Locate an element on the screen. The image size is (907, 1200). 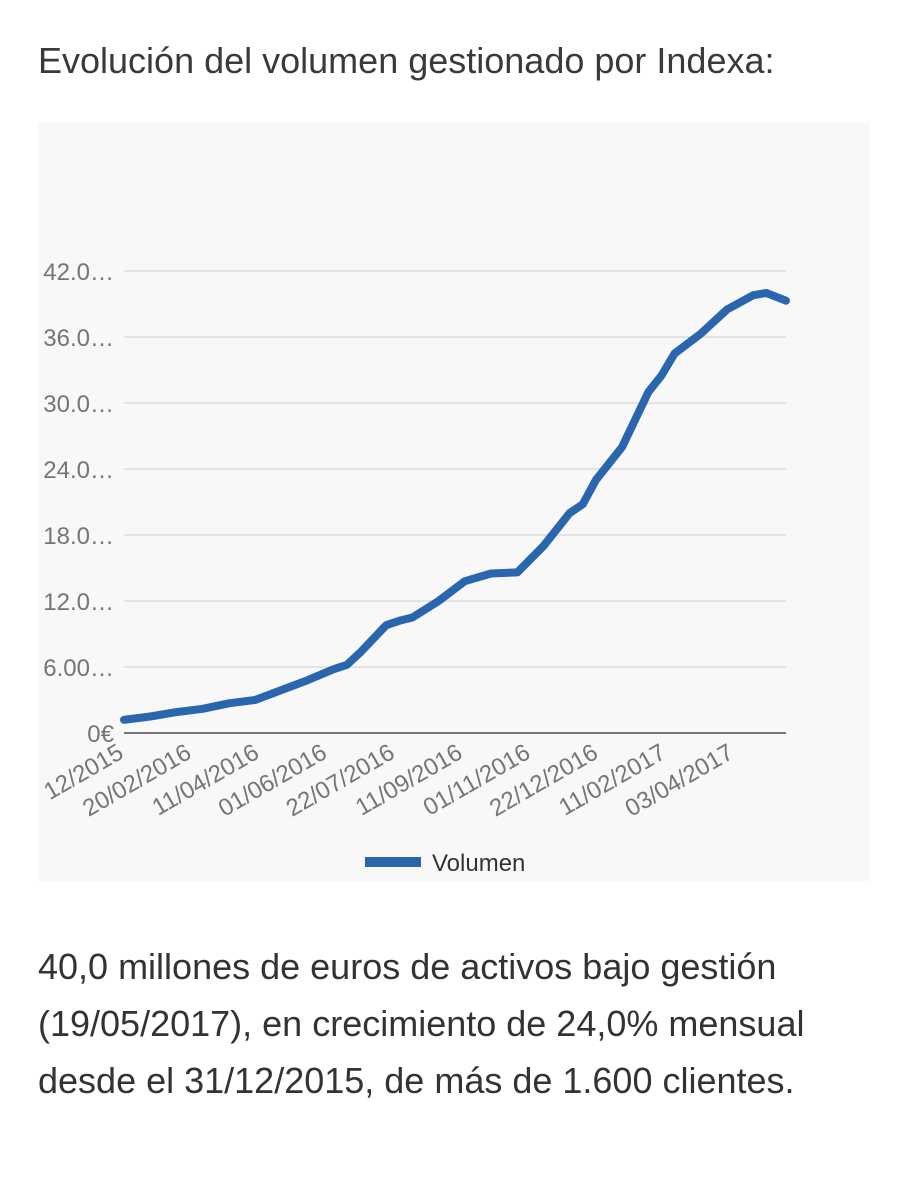
legend-label-volumen: Volumen is located at coordinates (478, 863).